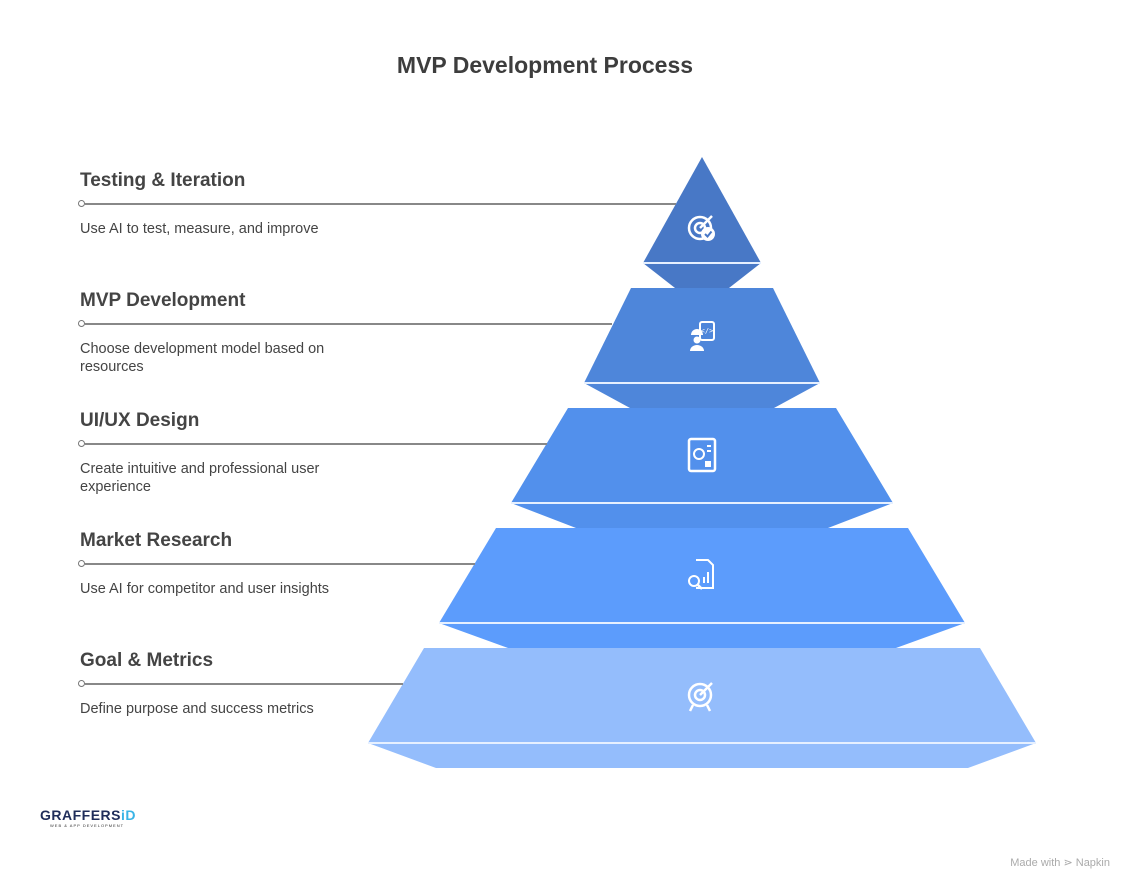 Image resolution: width=1134 pixels, height=891 pixels. I want to click on napkin-text: Napkin, so click(1092, 863).